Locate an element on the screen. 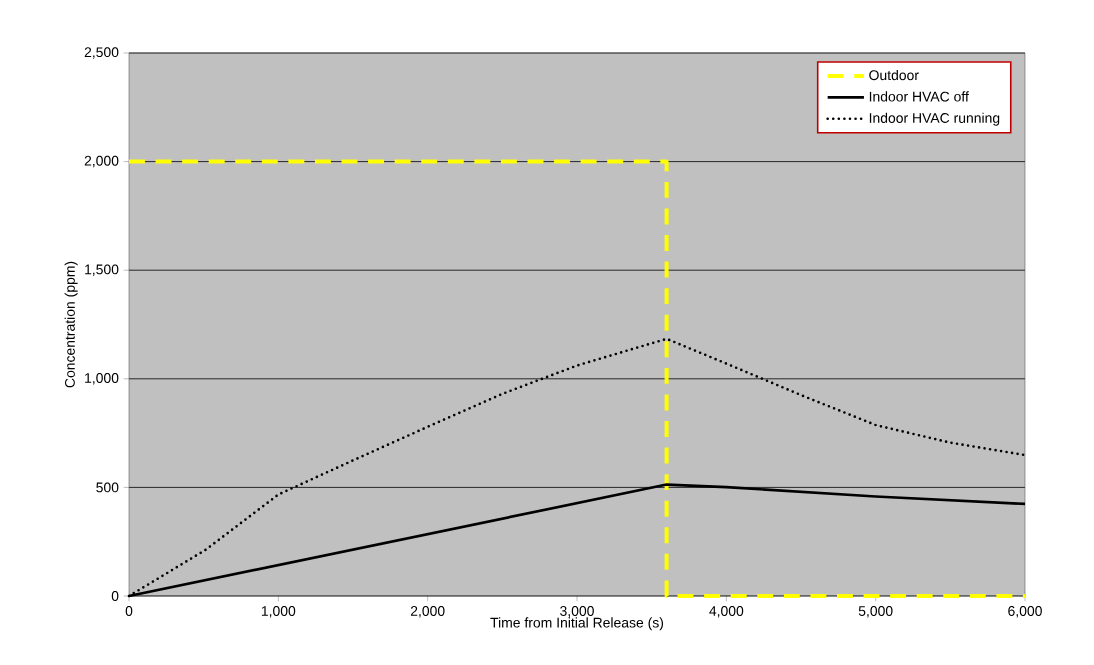 This screenshot has width=1094, height=665. y-tick-label: 1,000 is located at coordinates (102, 379).